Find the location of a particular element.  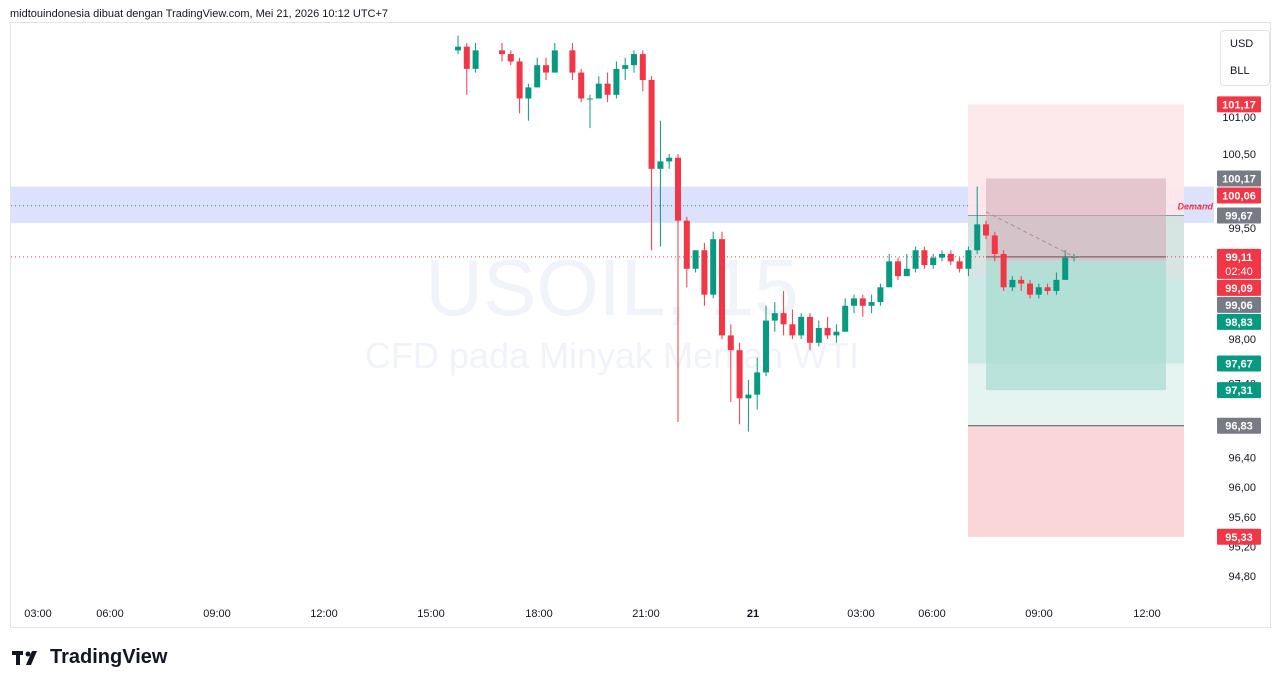

y-tick-label: 96,40 is located at coordinates (1242, 459).